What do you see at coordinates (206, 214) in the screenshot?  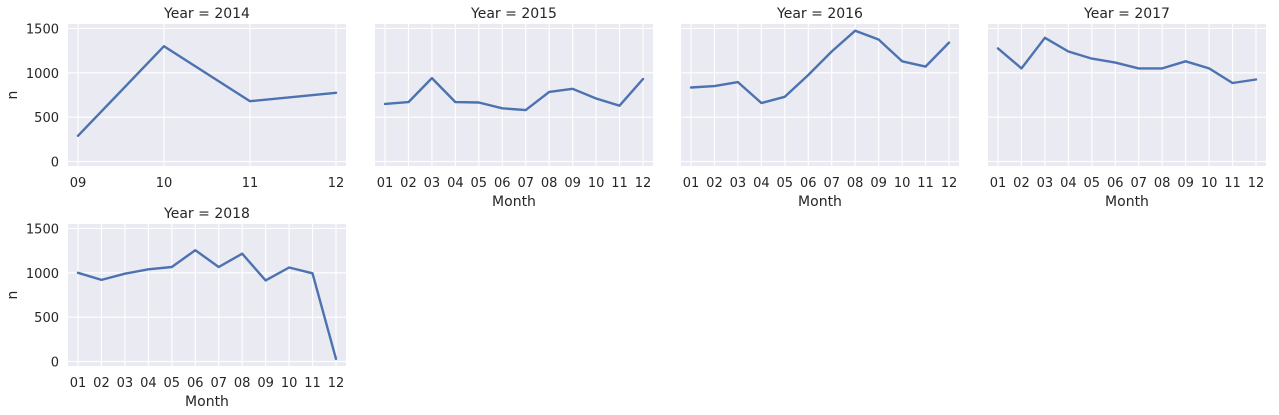 I see `facet-title: Year = 2018` at bounding box center [206, 214].